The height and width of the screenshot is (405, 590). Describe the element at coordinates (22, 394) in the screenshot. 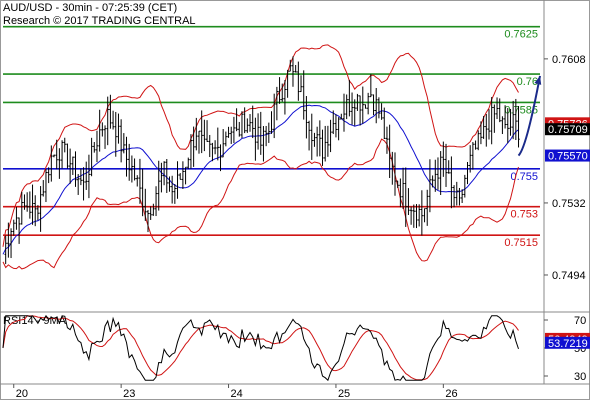

I see `x-tick-label: 20` at that location.